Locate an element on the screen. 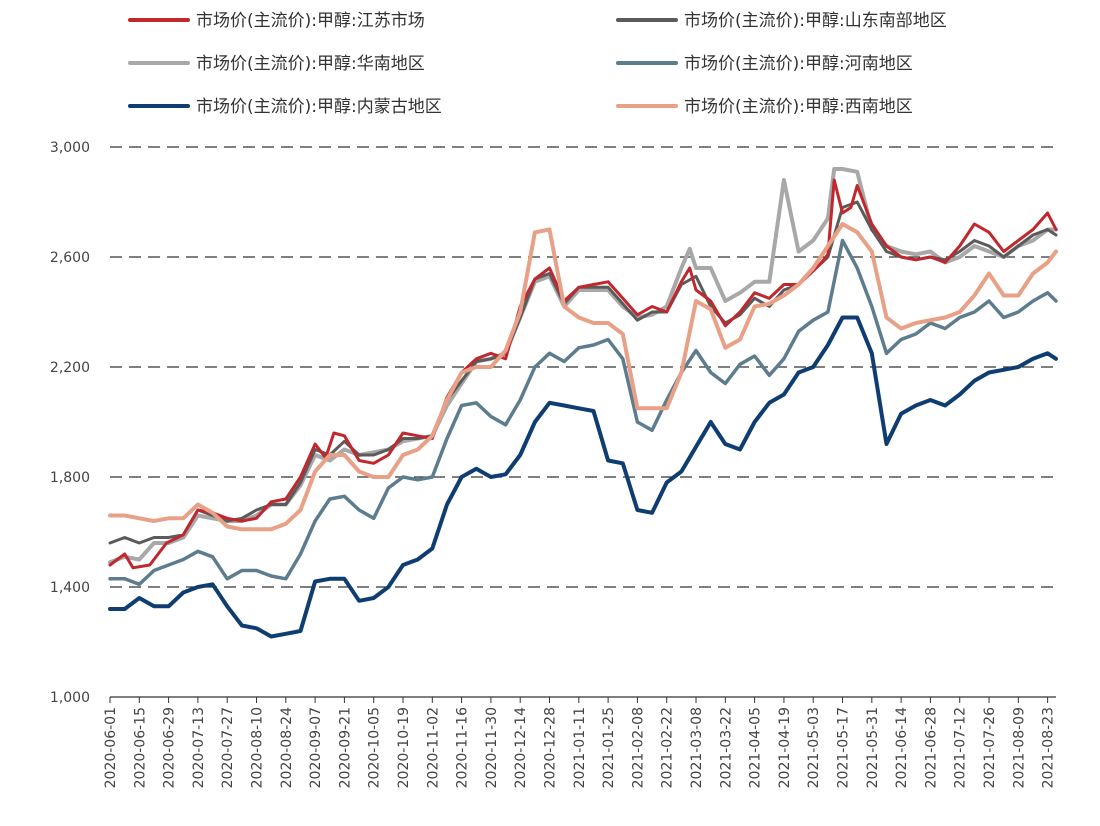 This screenshot has width=1100, height=826. y-axis: 1,000 1,400 1,800 2,200 2,600 3,000 is located at coordinates (70, 423).